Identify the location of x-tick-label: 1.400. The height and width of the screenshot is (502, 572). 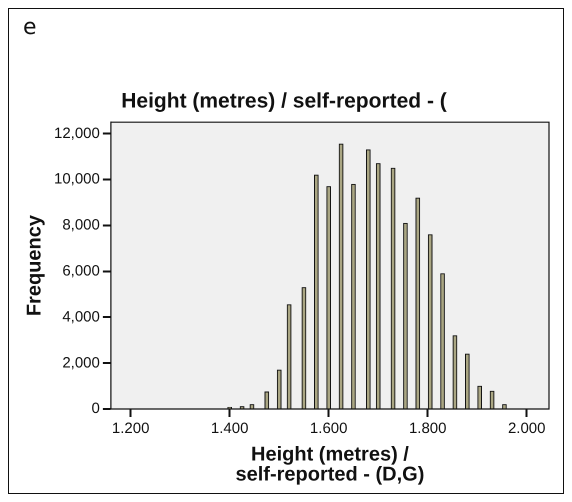
(229, 429).